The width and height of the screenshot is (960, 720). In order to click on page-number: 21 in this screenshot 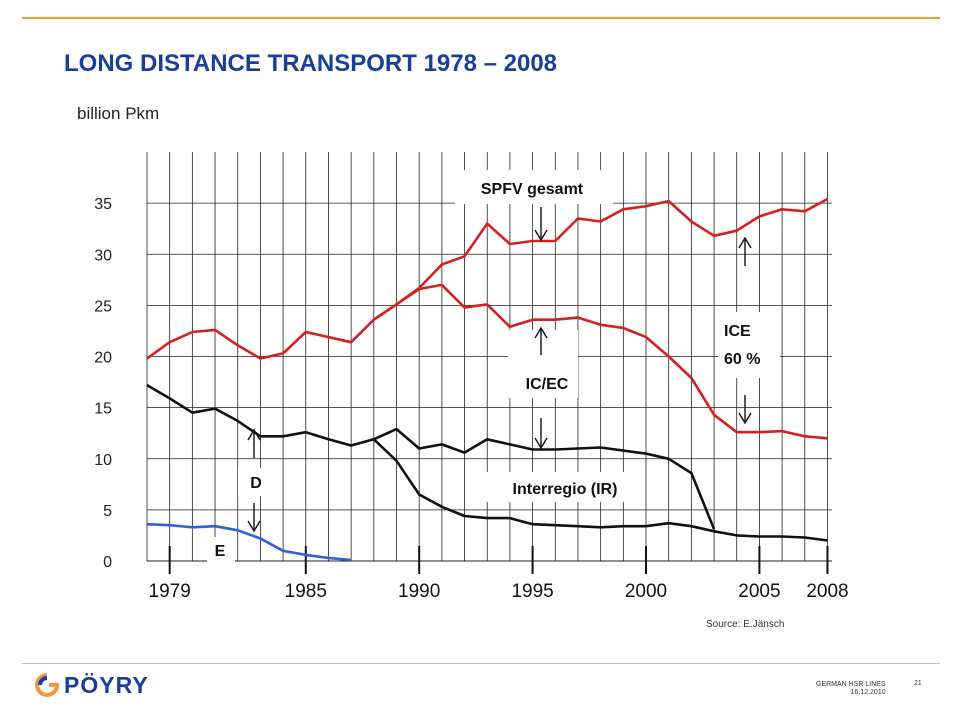, I will do `click(918, 683)`.